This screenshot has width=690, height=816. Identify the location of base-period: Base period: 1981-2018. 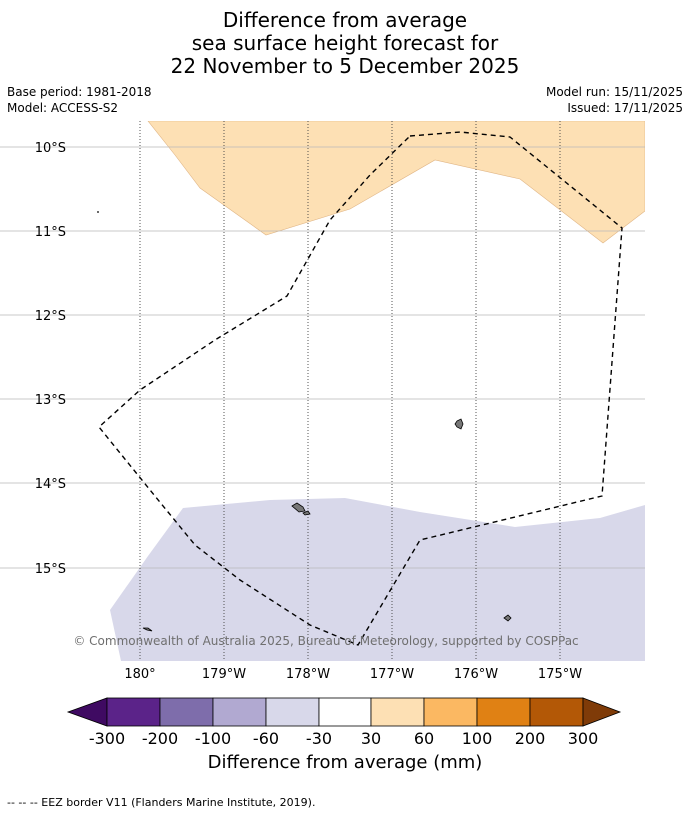
(79, 92).